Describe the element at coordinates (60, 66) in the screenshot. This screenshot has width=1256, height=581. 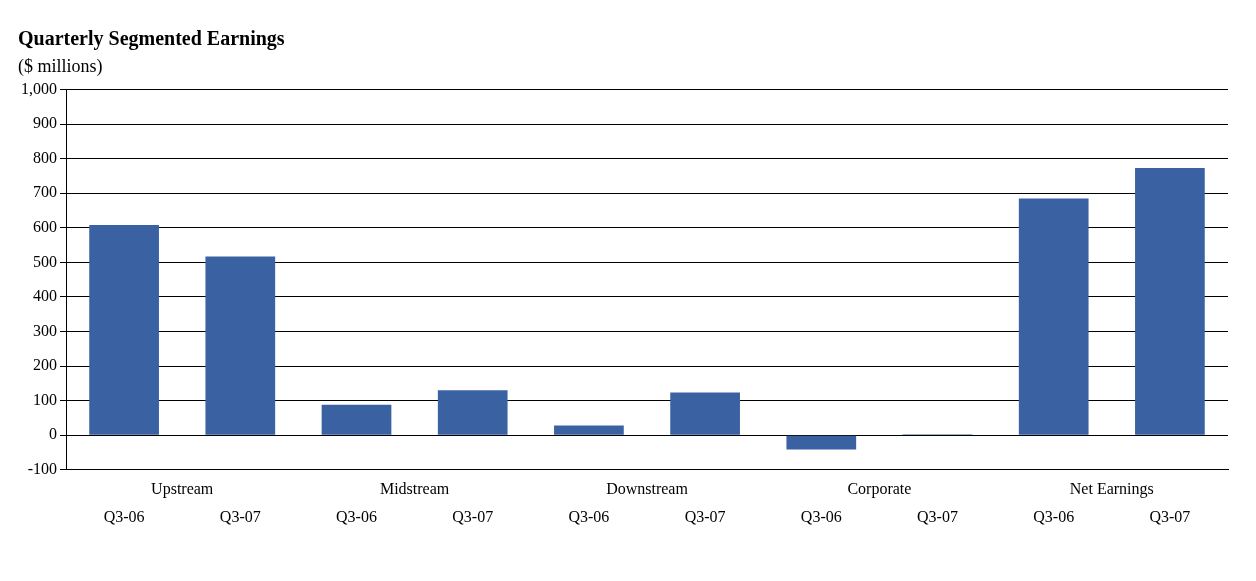
I see `chart-subtitle: ($ millions)` at that location.